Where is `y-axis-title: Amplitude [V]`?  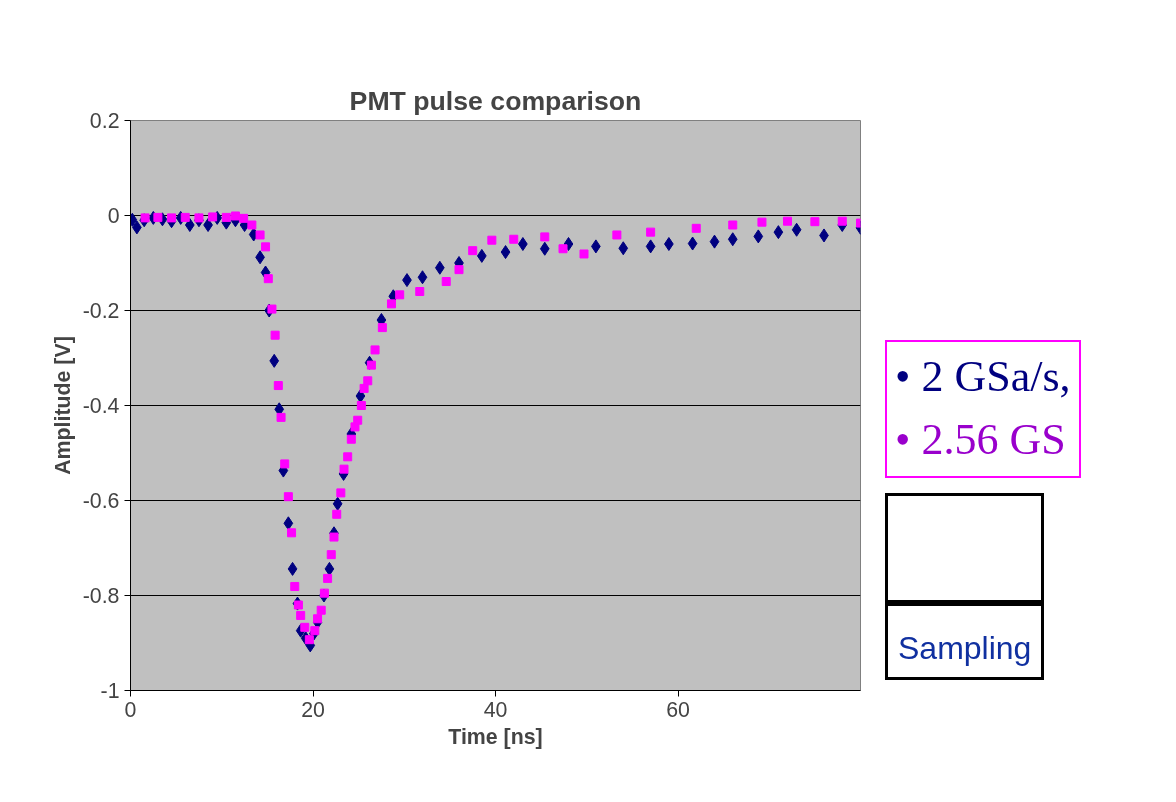
y-axis-title: Amplitude [V] is located at coordinates (62, 405).